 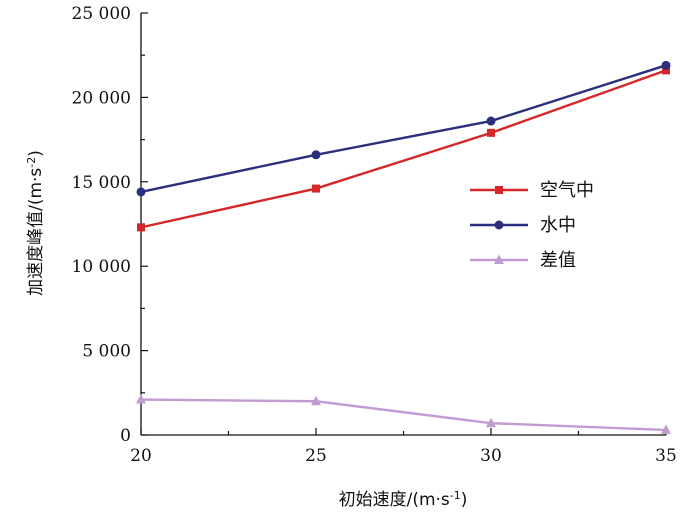 What do you see at coordinates (36, 223) in the screenshot?
I see `y-axis-label: 加速度峰值/(m·s-2)` at bounding box center [36, 223].